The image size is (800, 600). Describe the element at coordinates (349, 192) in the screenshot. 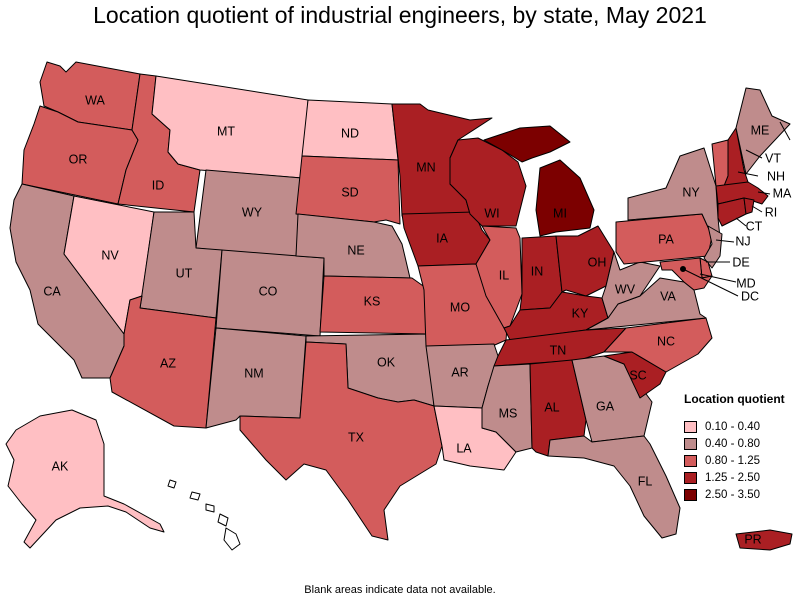

I see `state-label-sd: SD` at that location.